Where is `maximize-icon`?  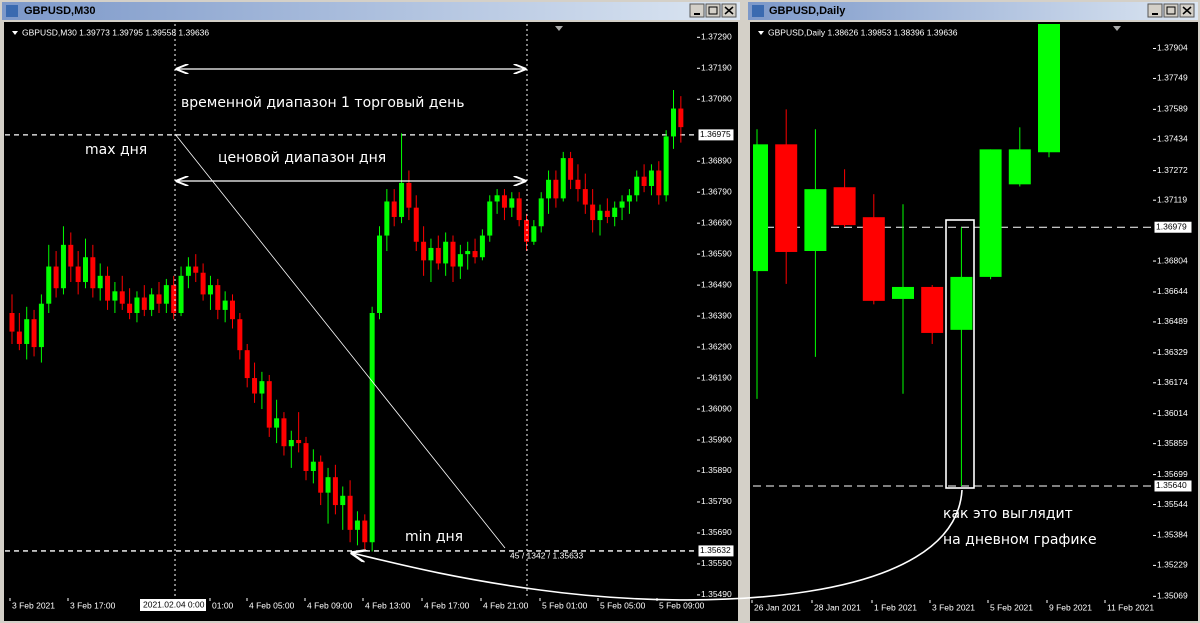 maximize-icon is located at coordinates (1171, 10).